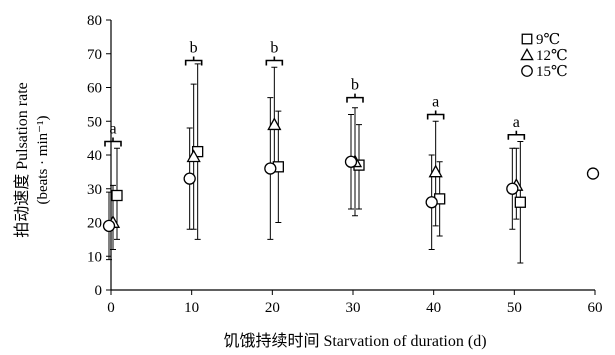  What do you see at coordinates (94, 122) in the screenshot?
I see `y-tick-label: 50` at bounding box center [94, 122].